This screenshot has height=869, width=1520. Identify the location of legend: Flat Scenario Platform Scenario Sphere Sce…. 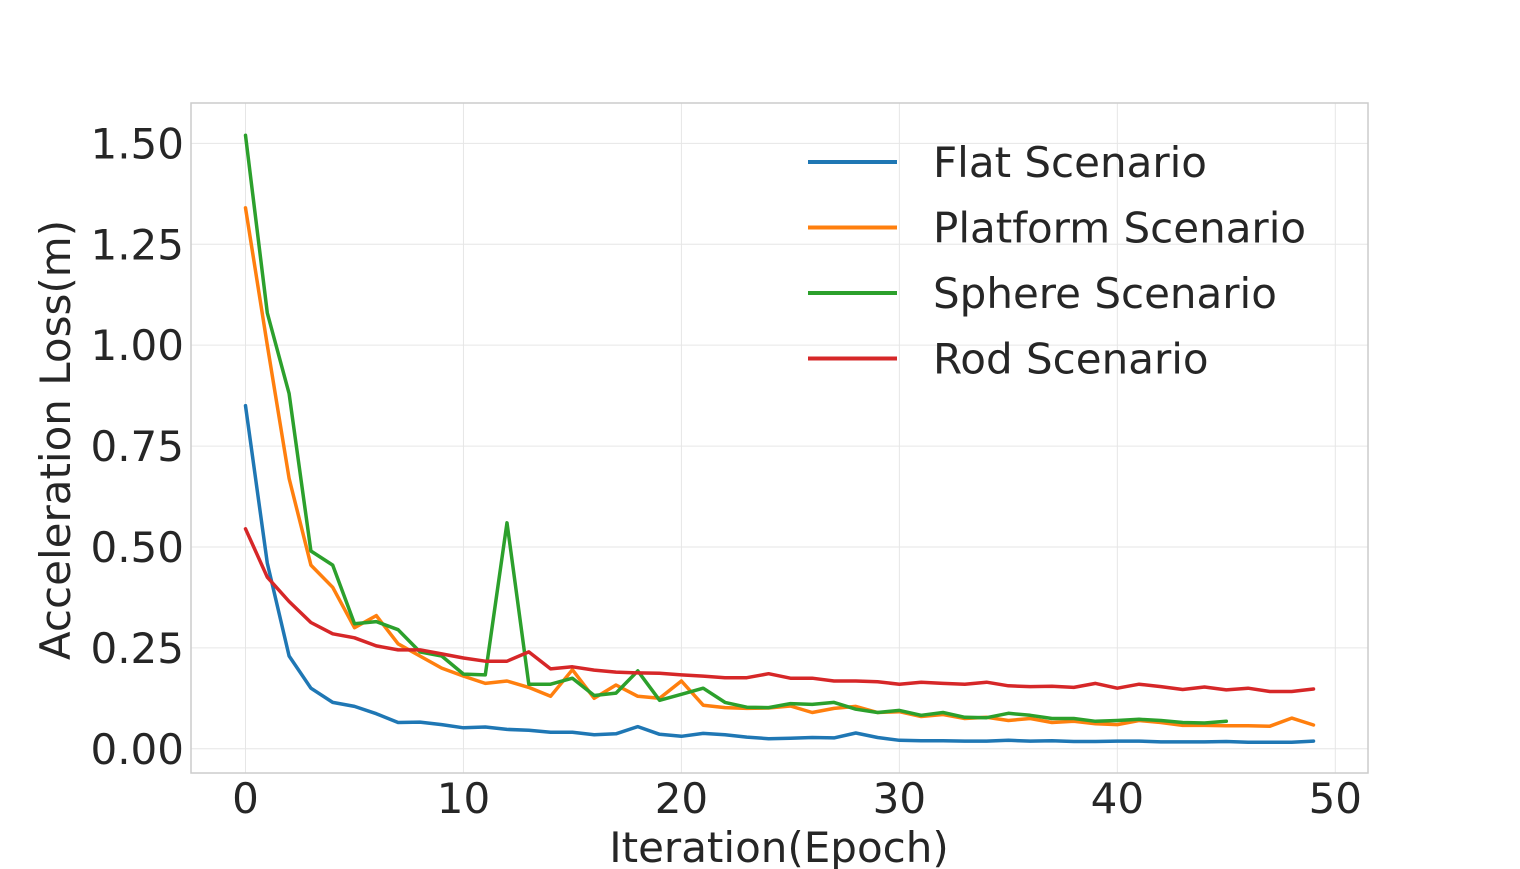
(1057, 261).